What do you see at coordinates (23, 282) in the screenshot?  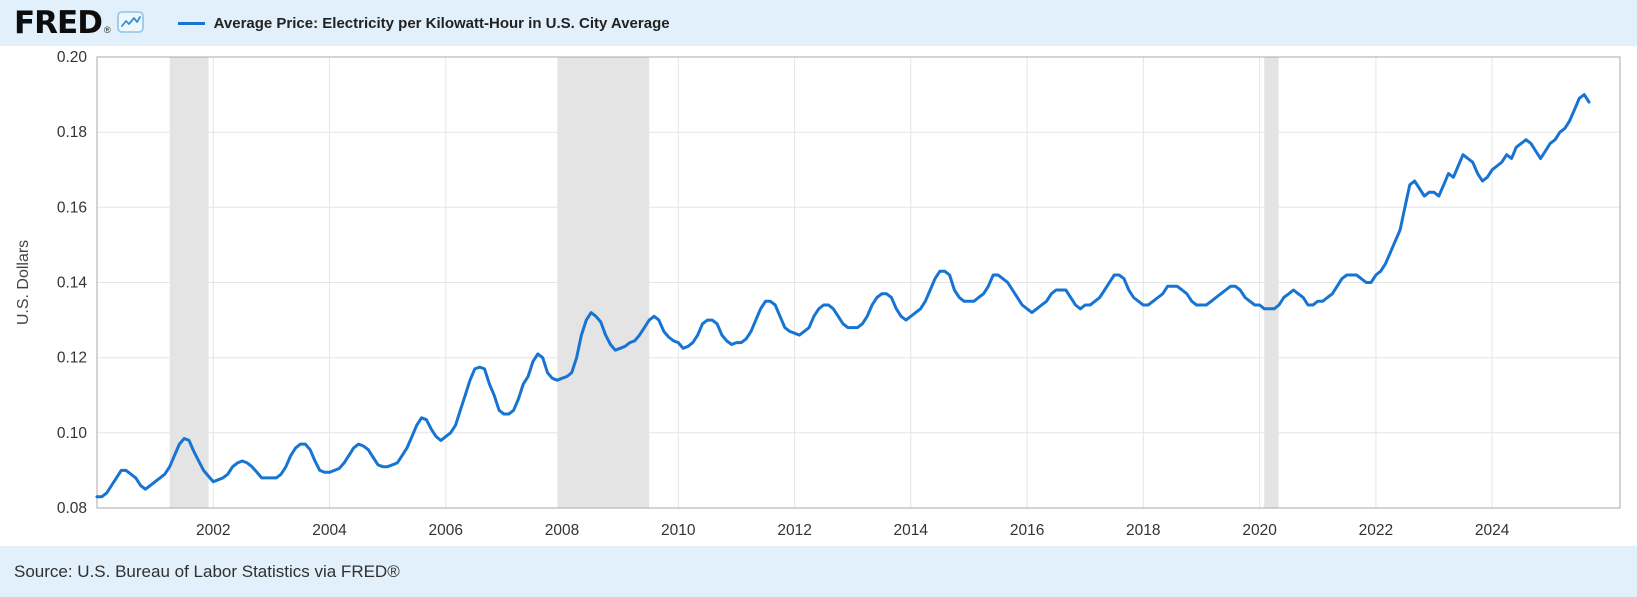 I see `y-axis-title: U.S. Dollars` at bounding box center [23, 282].